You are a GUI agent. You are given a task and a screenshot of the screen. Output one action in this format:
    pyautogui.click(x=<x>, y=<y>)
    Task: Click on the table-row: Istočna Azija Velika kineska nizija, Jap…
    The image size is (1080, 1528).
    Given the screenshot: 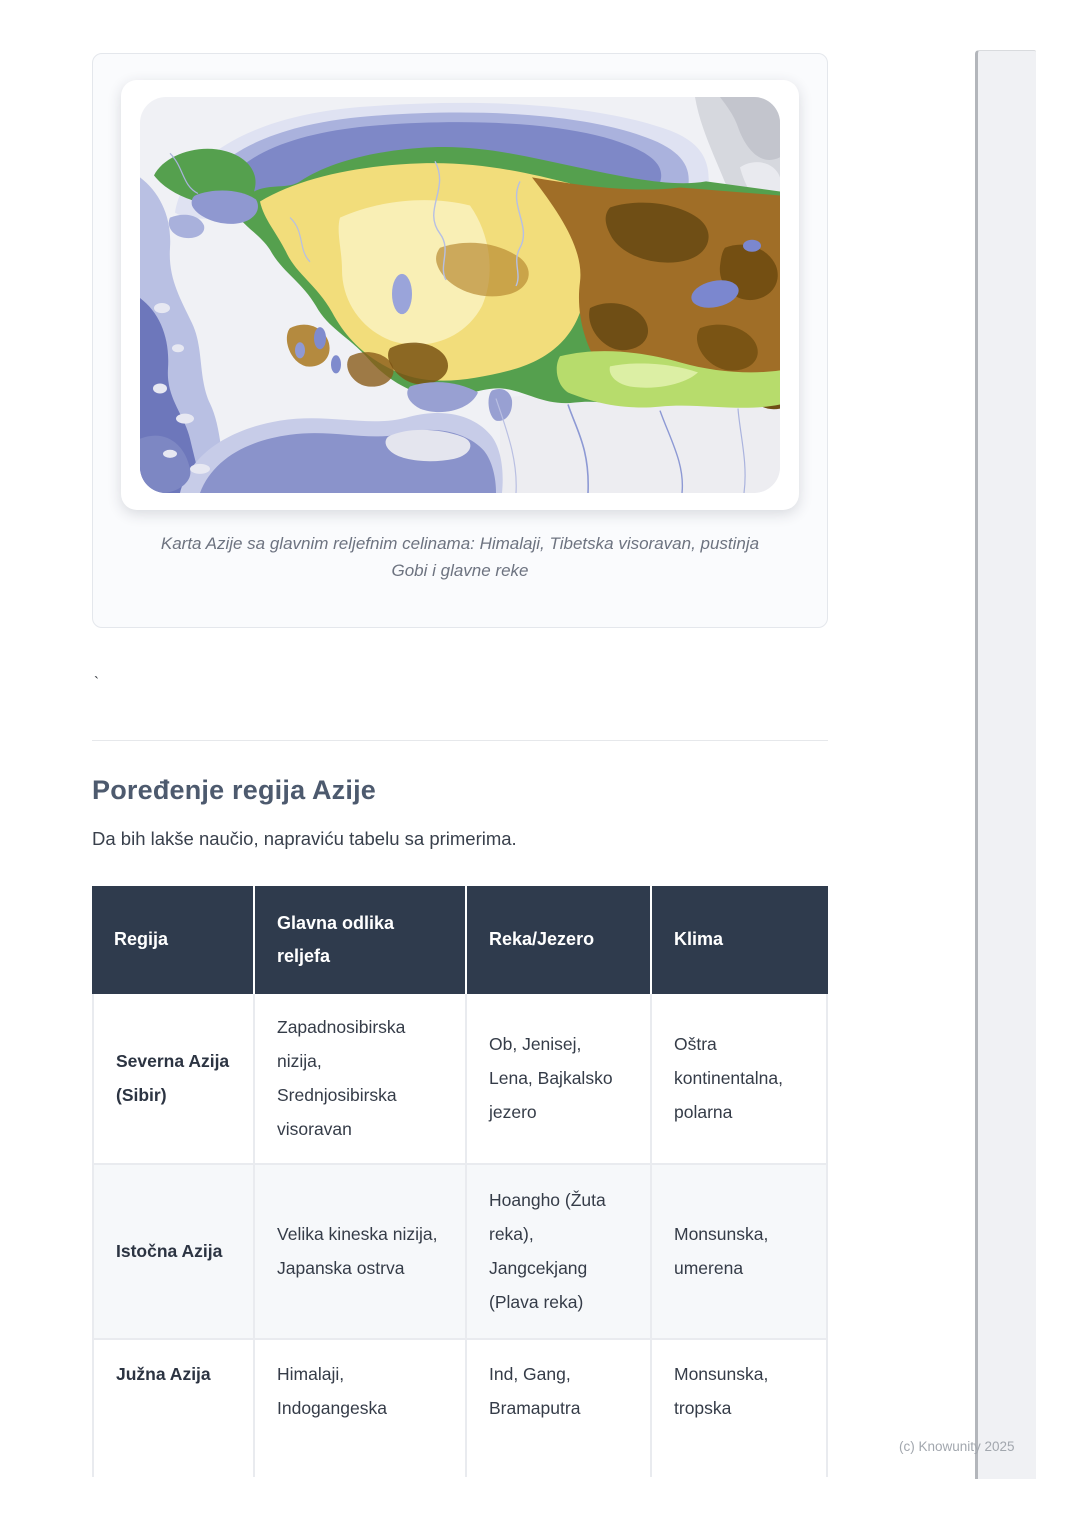 What is the action you would take?
    pyautogui.click(x=460, y=1252)
    